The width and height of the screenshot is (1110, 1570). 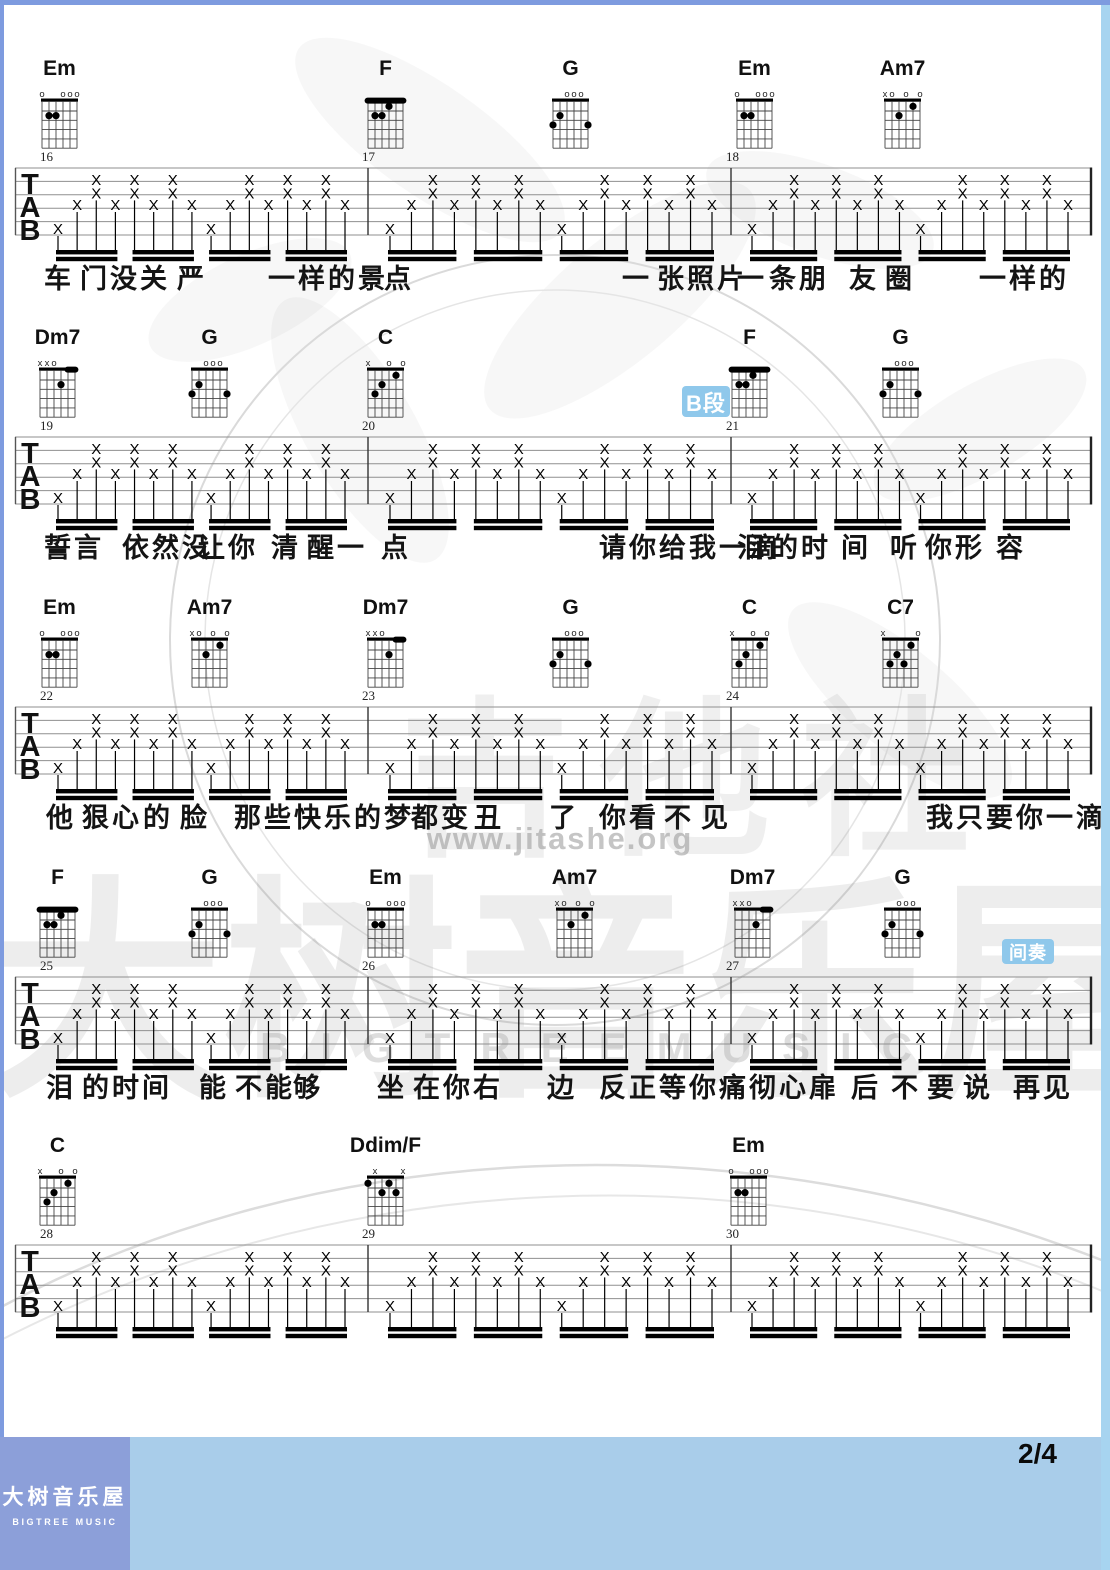 I want to click on lyric: 你看, so click(x=629, y=818).